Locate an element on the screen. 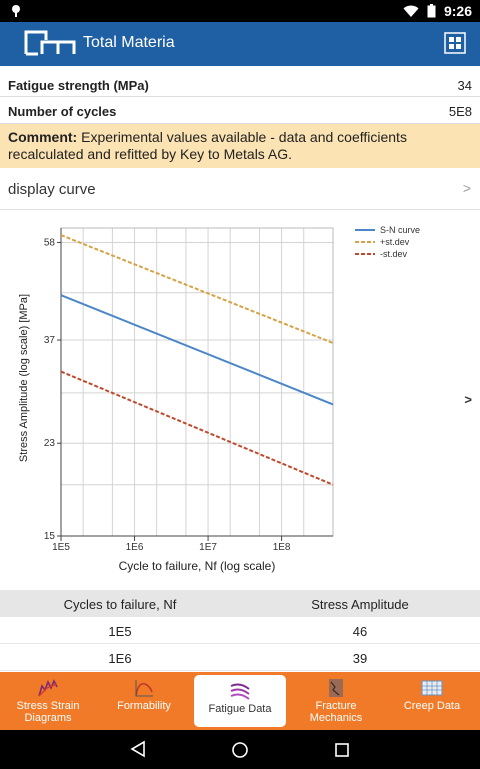 Image resolution: width=480 pixels, height=769 pixels. row-value: 5E8 is located at coordinates (460, 111).